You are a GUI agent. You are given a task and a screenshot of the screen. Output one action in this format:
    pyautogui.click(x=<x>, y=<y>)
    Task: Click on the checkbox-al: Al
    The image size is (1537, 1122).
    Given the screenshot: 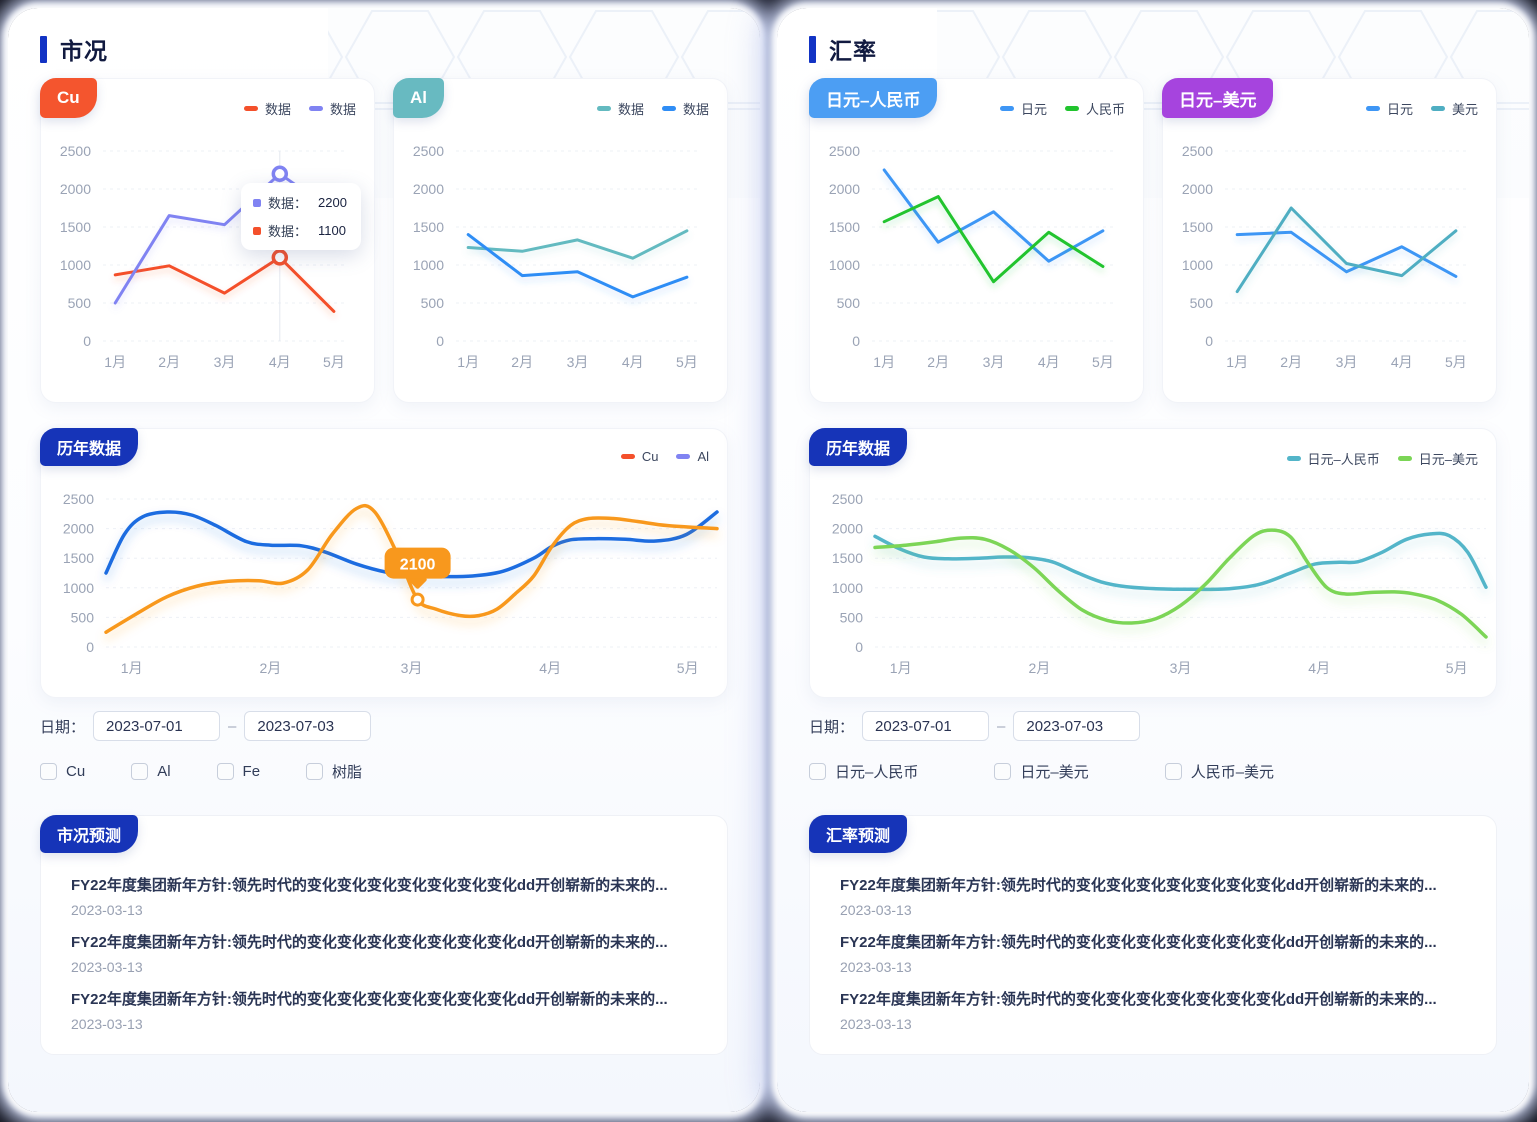 What is the action you would take?
    pyautogui.click(x=151, y=771)
    